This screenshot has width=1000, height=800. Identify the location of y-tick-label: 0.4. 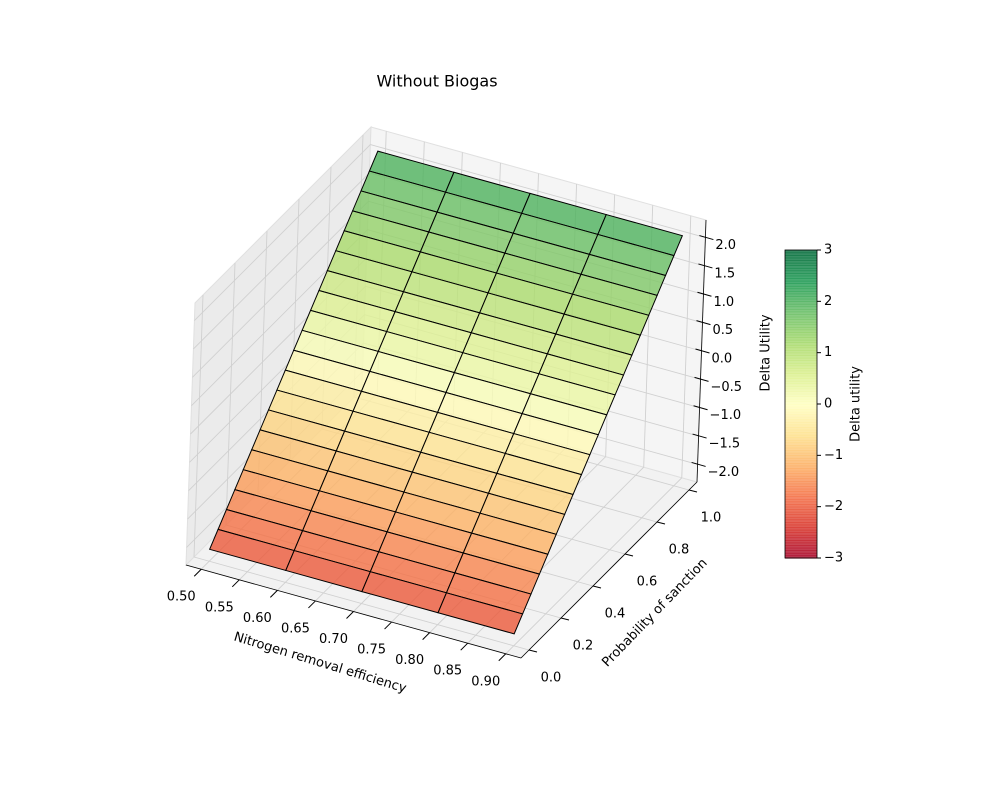
(615, 614).